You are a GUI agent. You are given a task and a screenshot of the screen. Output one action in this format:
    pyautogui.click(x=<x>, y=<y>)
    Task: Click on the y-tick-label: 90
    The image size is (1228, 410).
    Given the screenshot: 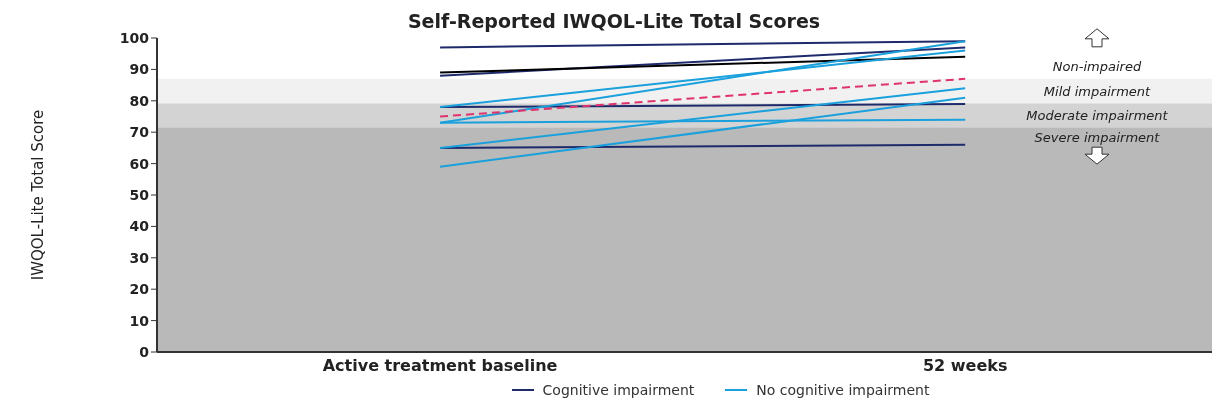 What is the action you would take?
    pyautogui.click(x=139, y=69)
    